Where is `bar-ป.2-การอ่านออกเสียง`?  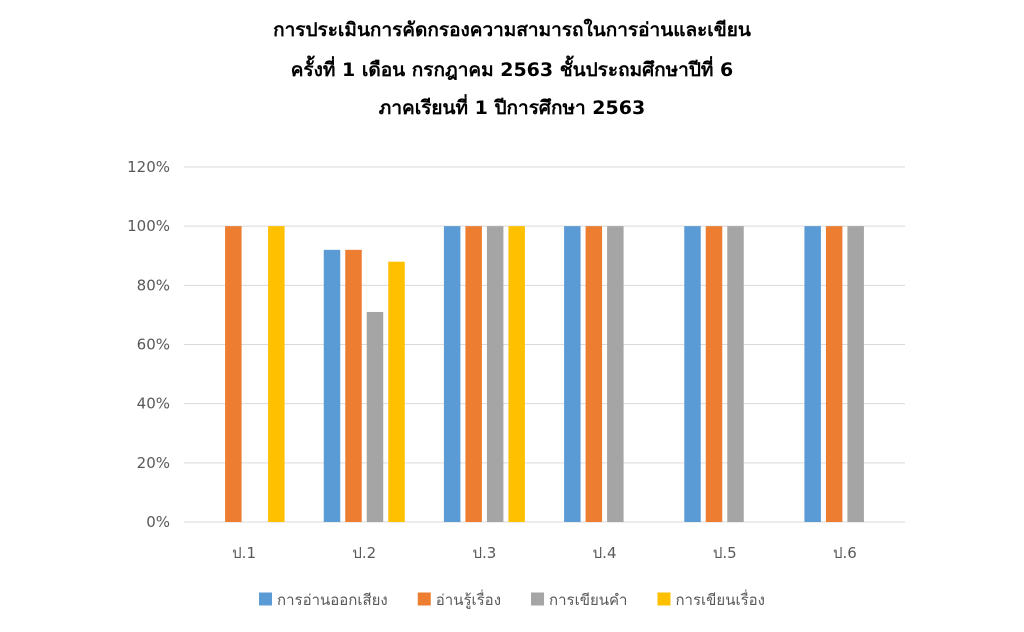
bar-ป.2-การอ่านออกเสียง is located at coordinates (332, 386).